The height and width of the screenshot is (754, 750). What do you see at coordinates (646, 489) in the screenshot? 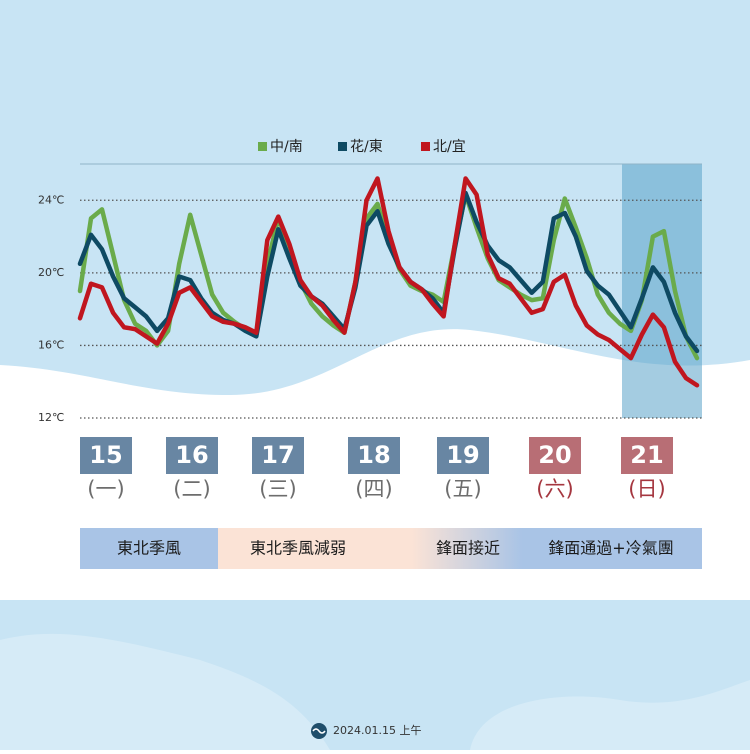
I see `day-weekday: (日)` at bounding box center [646, 489].